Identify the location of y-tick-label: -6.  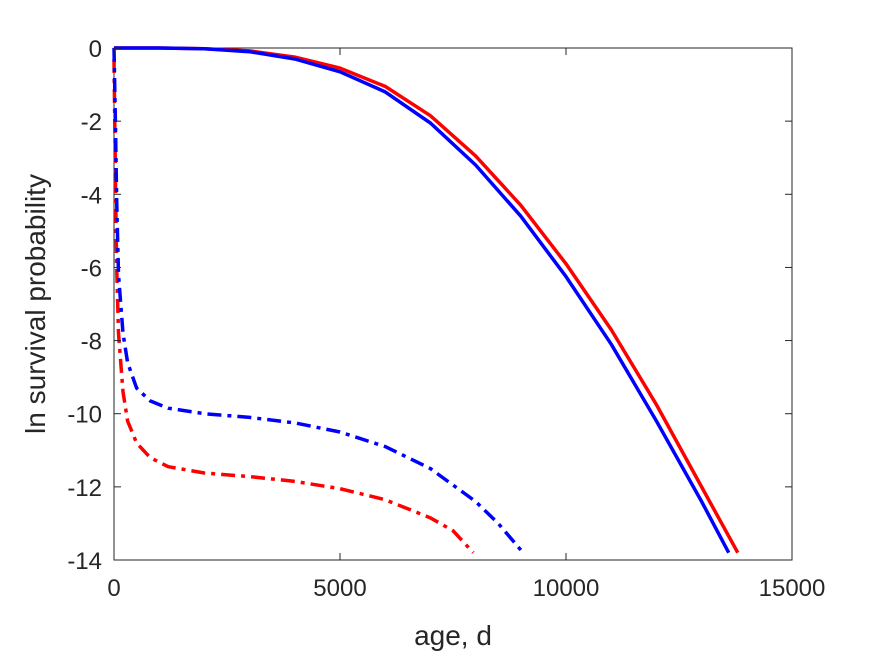
(91, 268).